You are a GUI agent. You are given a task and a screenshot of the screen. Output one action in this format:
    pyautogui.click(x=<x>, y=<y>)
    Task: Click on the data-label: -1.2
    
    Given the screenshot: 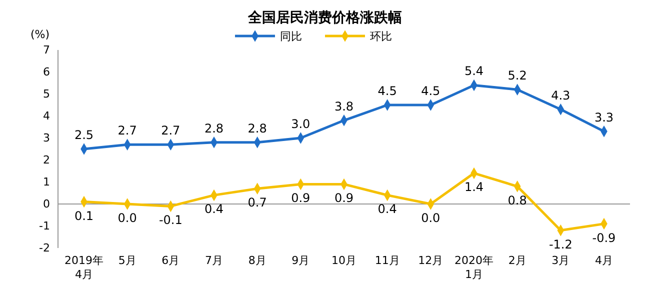 What is the action you would take?
    pyautogui.click(x=560, y=244)
    